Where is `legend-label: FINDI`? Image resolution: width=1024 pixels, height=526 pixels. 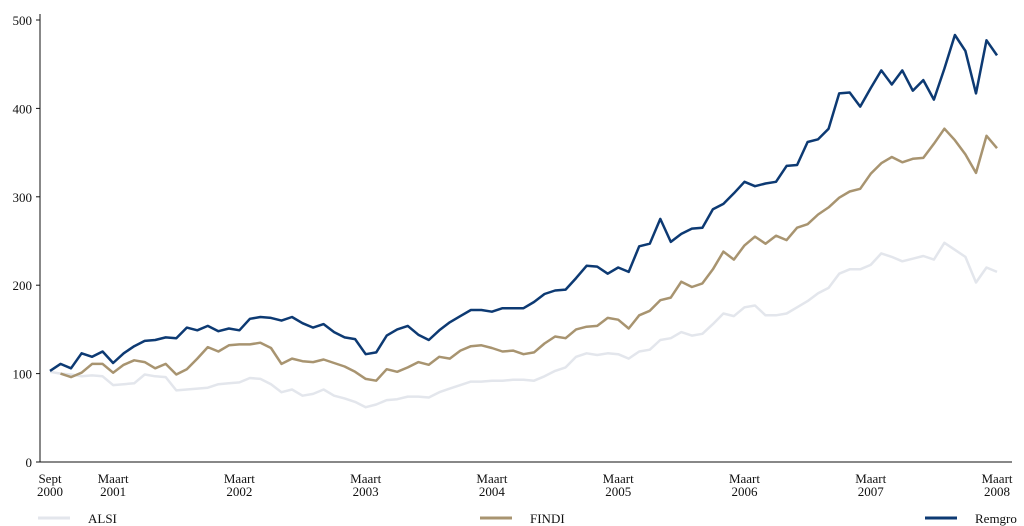 legend-label: FINDI is located at coordinates (547, 518).